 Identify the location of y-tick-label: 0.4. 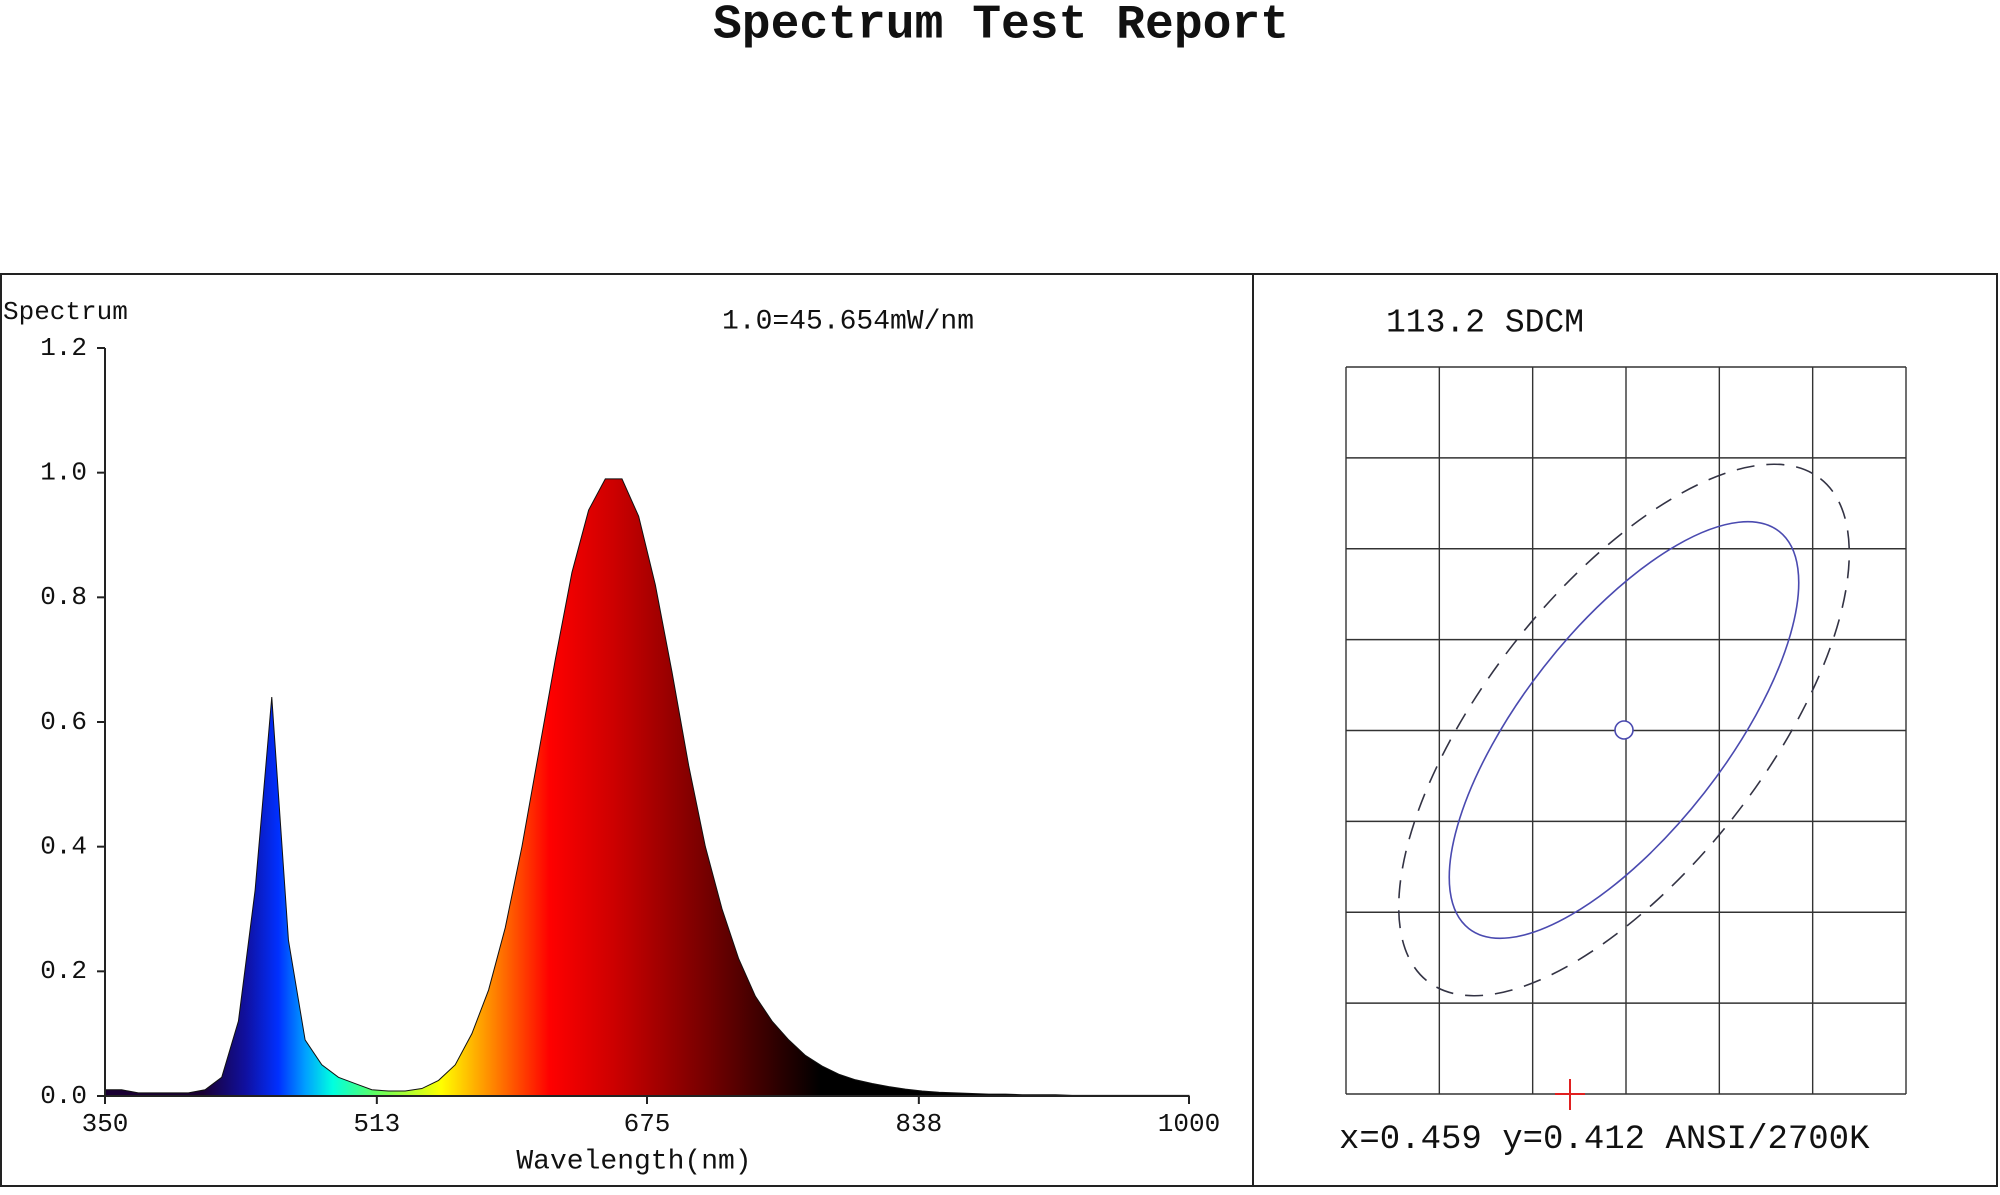
(63, 847).